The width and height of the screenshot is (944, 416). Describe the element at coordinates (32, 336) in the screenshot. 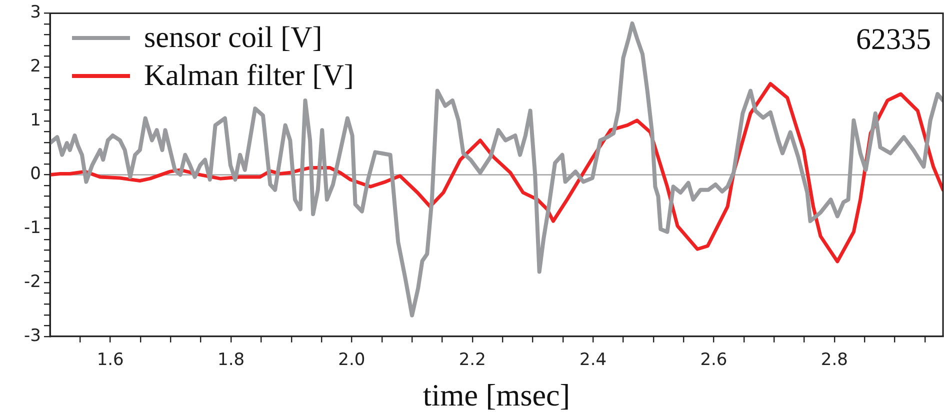

I see `y-tick-label: -3` at that location.